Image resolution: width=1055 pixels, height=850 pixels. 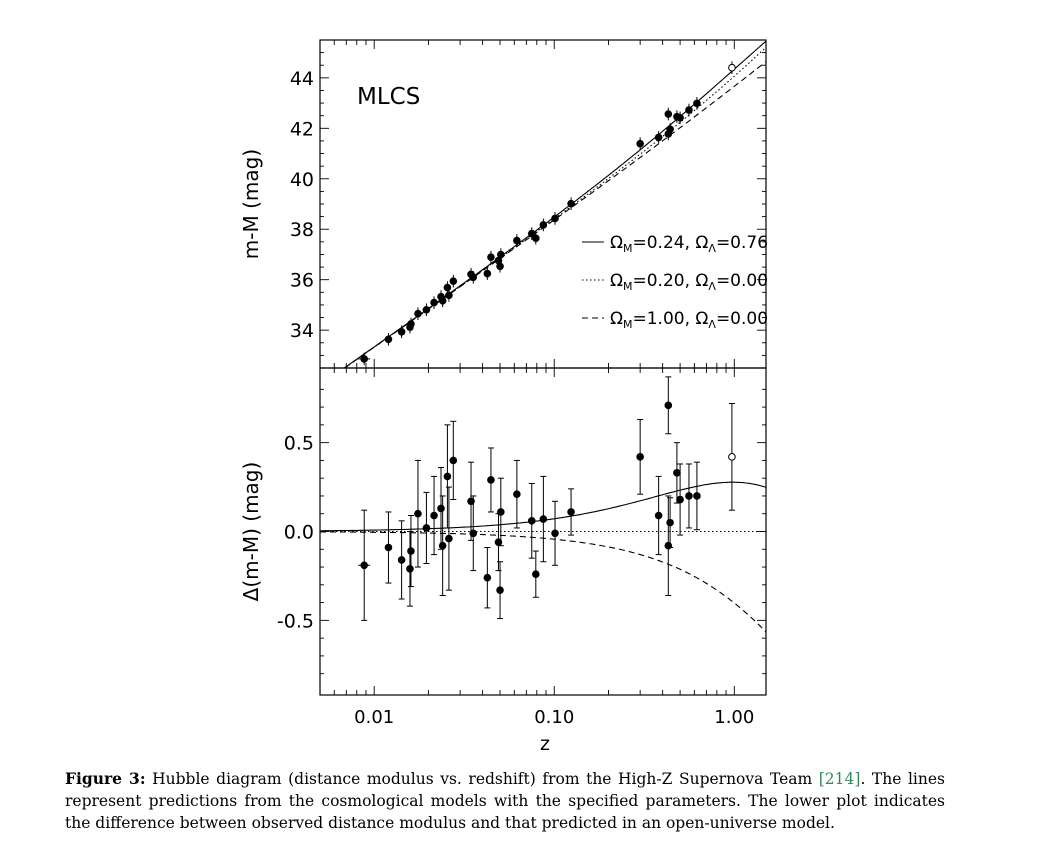 What do you see at coordinates (545, 744) in the screenshot?
I see `x-axis-label: z` at bounding box center [545, 744].